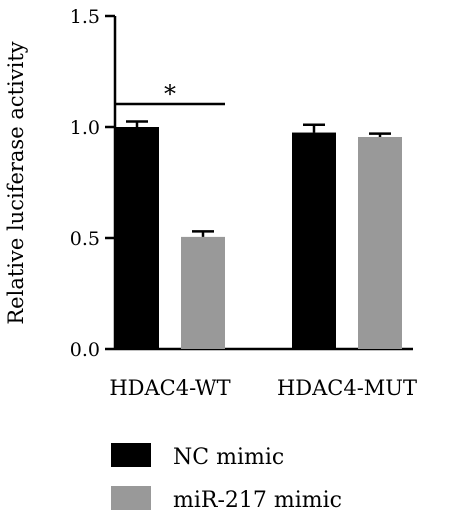  Describe the element at coordinates (92, 183) in the screenshot. I see `y-ticks: 0.0 0.5 1.0 1.5` at that location.